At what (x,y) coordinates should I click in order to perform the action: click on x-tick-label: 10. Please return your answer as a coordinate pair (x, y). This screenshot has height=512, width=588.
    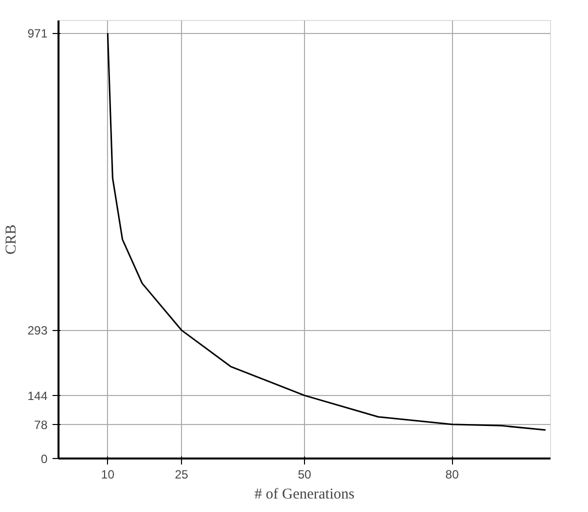
    Looking at the image, I should click on (108, 475).